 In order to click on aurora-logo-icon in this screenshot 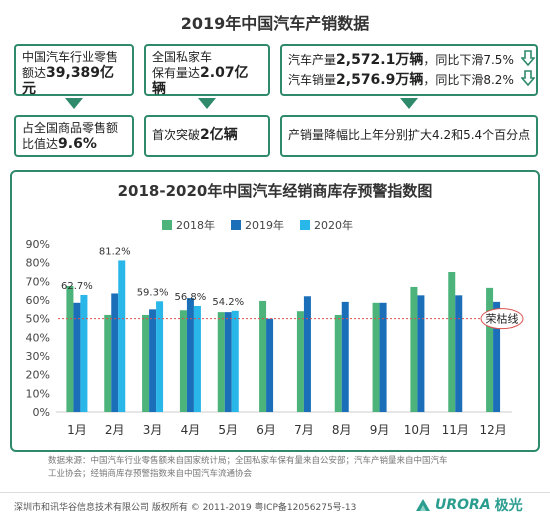, I will do `click(423, 505)`.